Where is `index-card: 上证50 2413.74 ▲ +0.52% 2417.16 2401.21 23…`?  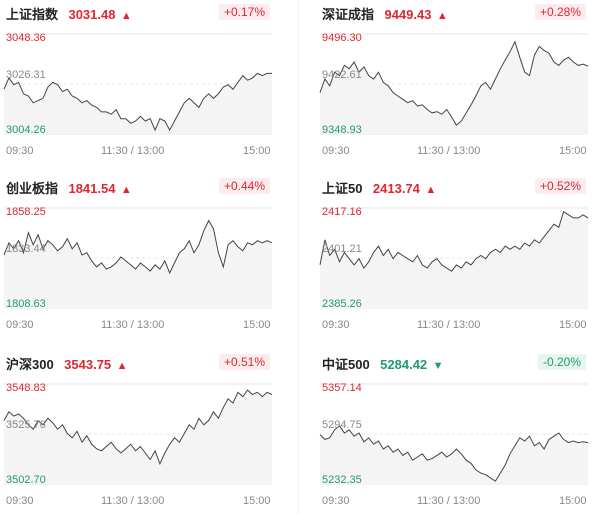
index-card: 上证50 2413.74 ▲ +0.52% 2417.16 2401.21 23… is located at coordinates (456, 256).